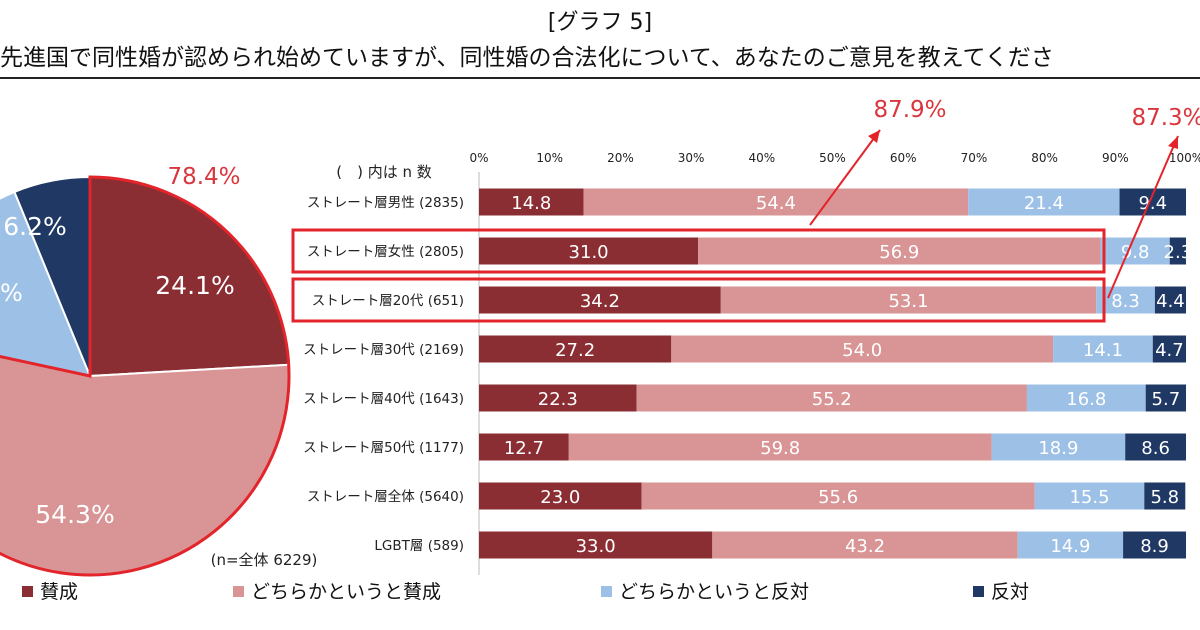 The image size is (1200, 630). I want to click on row-label: ストレート層20代 (651), so click(388, 301).